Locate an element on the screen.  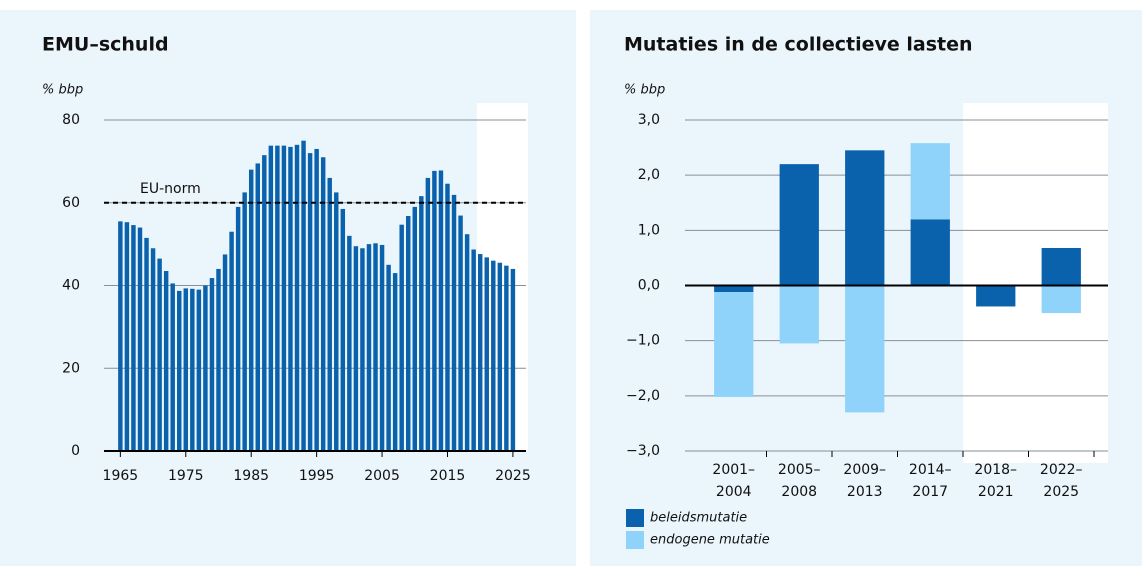
x-tick-label: 2013 is located at coordinates (865, 492).